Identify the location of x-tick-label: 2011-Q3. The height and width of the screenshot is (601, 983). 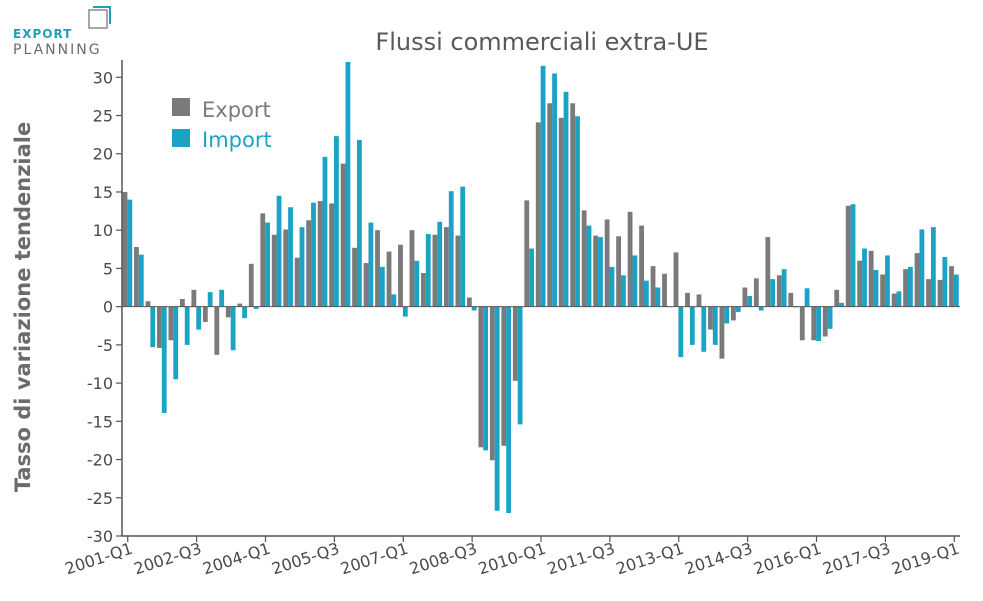
(581, 559).